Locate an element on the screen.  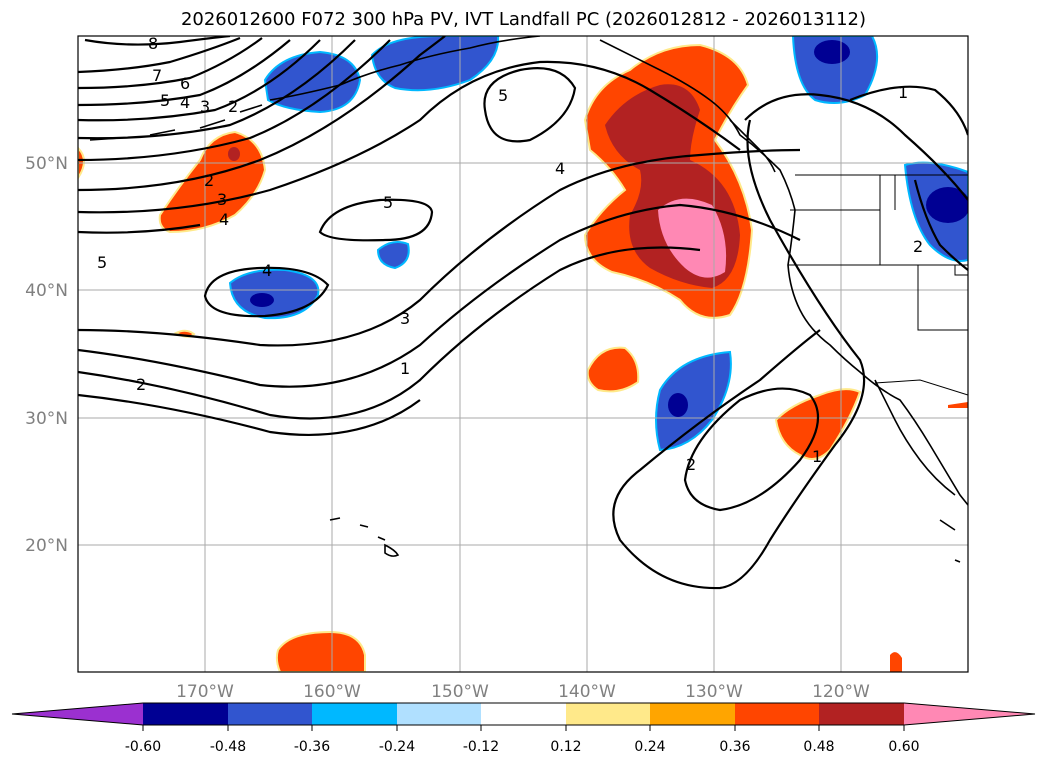
political-borders is located at coordinates (878, 285).